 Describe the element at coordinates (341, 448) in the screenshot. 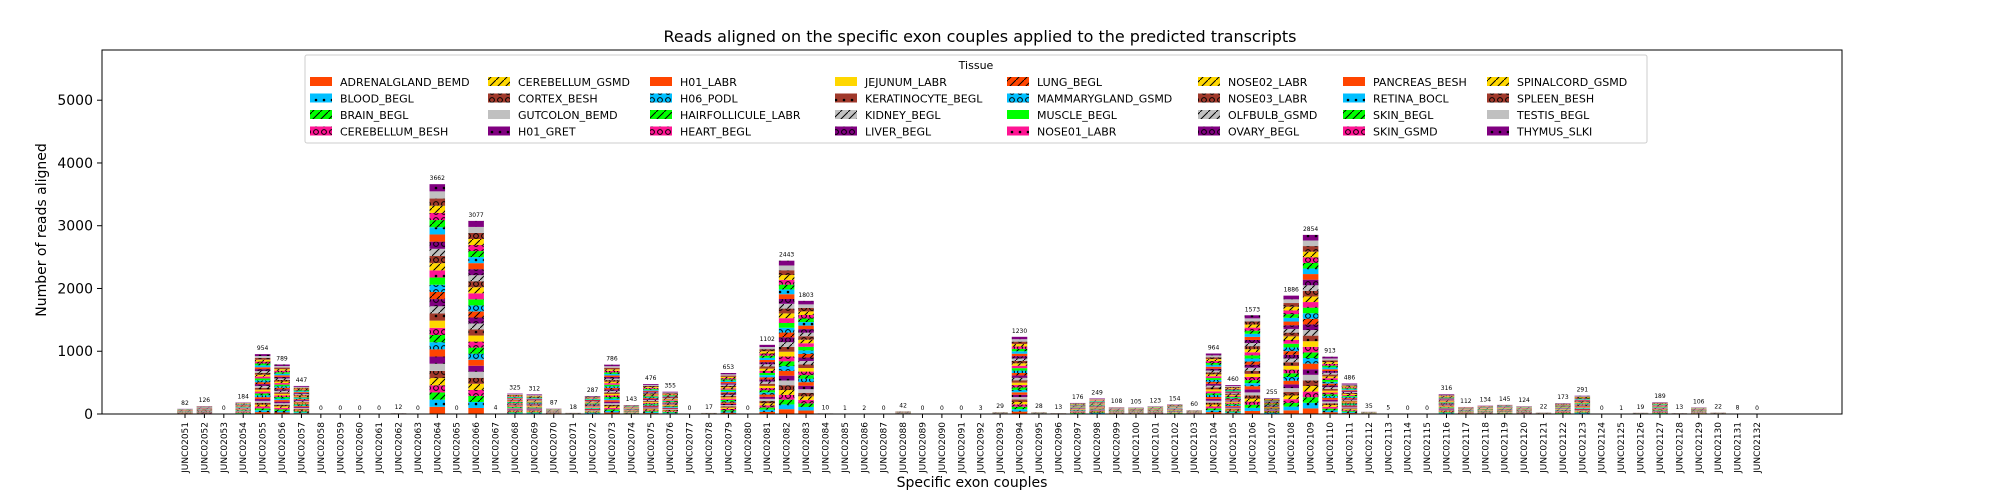

I see `x-tick-label: JUNC02059` at that location.